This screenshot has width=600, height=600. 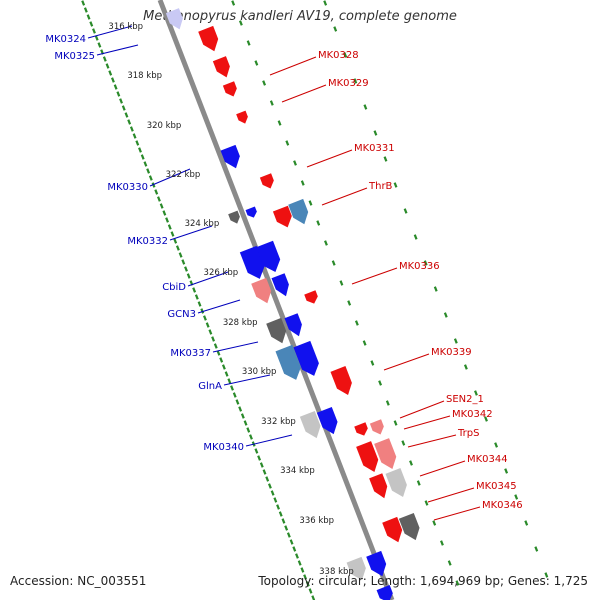 What do you see at coordinates (210, 386) in the screenshot?
I see `gene-label: GlnA` at bounding box center [210, 386].